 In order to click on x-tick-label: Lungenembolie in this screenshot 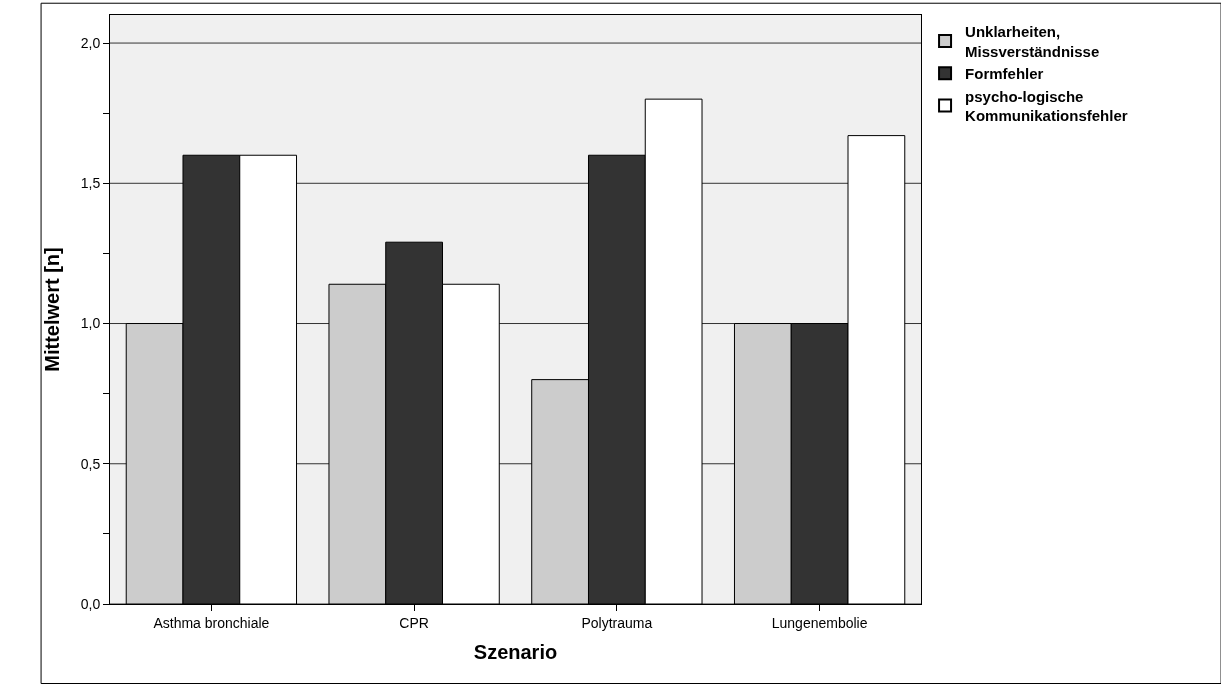, I will do `click(819, 622)`.